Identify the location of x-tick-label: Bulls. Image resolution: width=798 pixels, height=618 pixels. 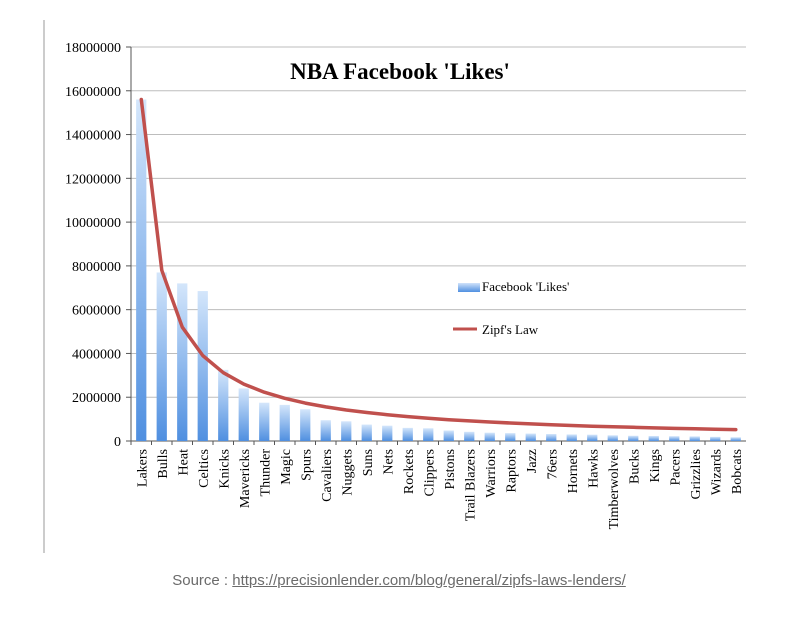
(163, 464).